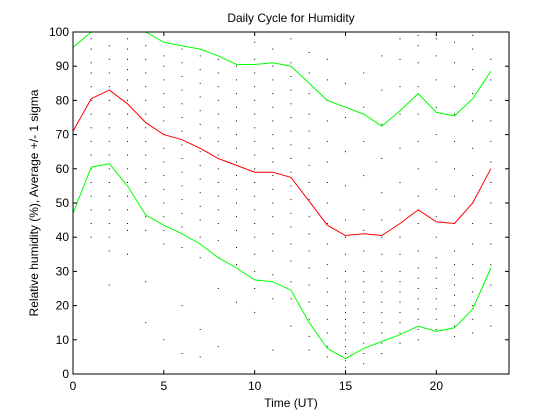  I want to click on y-tick-label: 10, so click(63, 340).